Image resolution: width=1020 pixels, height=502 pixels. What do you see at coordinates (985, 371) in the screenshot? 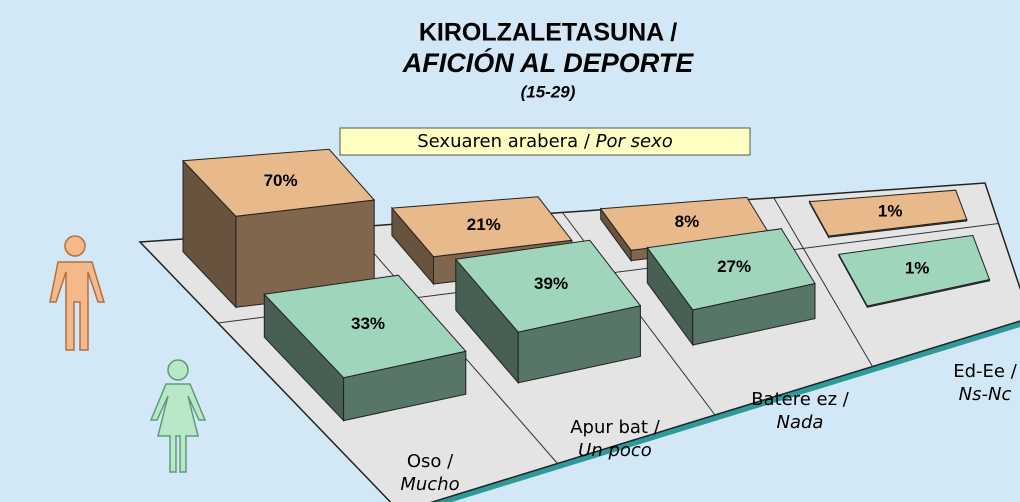
I see `x-tick-label: Ed-Ee /` at bounding box center [985, 371].